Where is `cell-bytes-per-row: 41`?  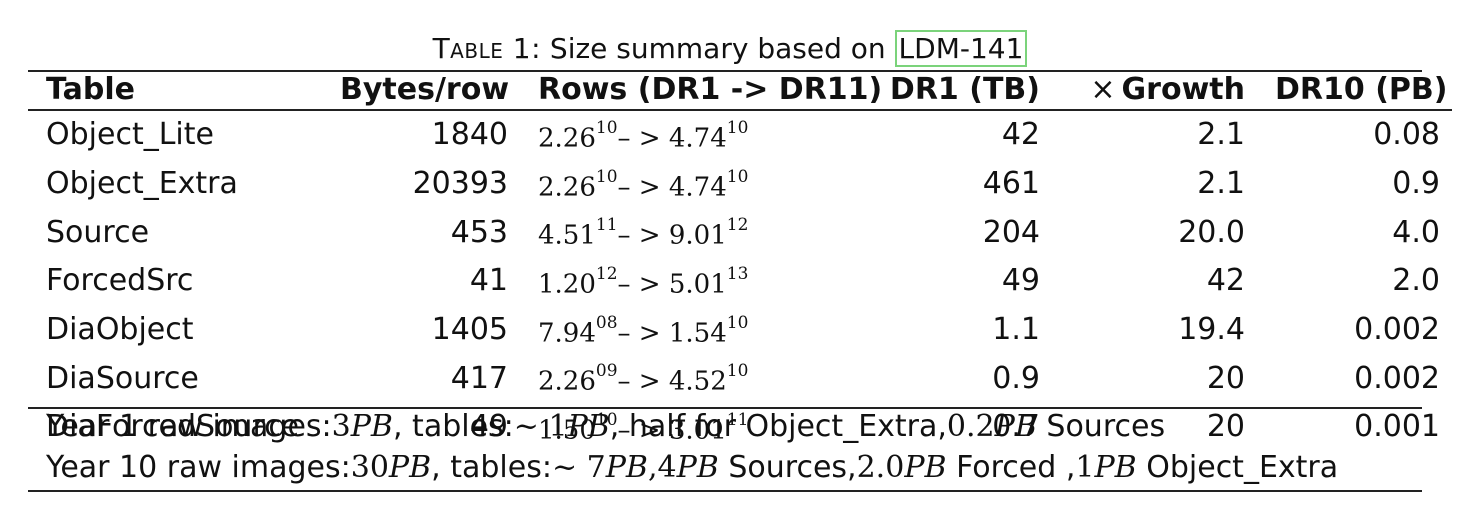
cell-bytes-per-row: 41 is located at coordinates (488, 281).